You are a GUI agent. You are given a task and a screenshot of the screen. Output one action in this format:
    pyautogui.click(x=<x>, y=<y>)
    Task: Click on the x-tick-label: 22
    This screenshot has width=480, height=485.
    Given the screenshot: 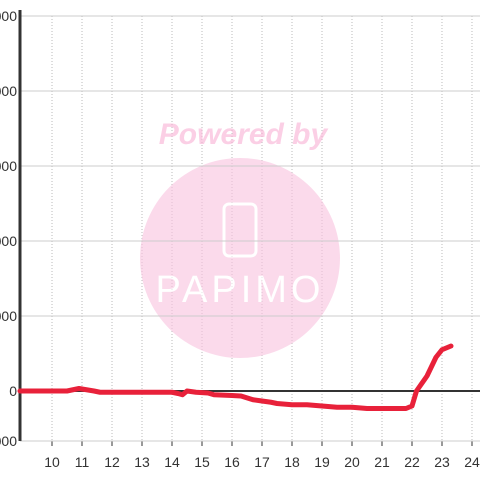 What is the action you would take?
    pyautogui.click(x=412, y=462)
    